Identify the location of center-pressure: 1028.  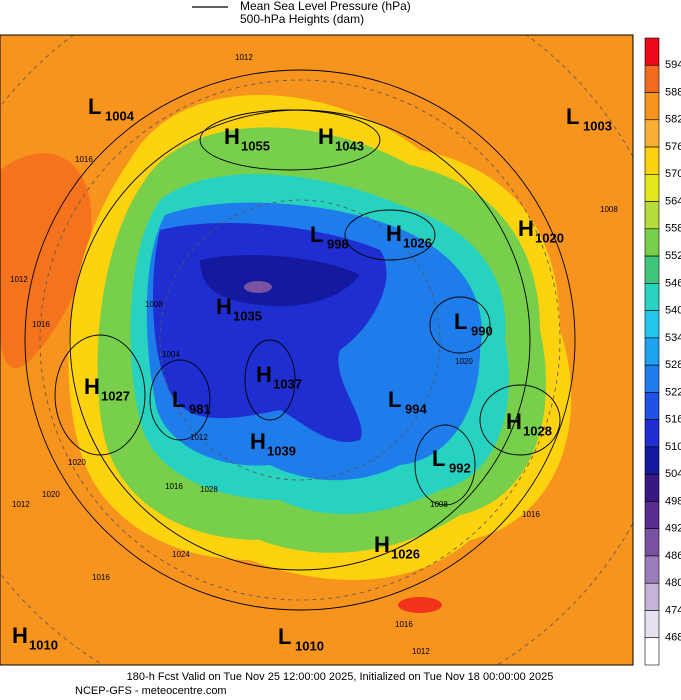
(537, 430).